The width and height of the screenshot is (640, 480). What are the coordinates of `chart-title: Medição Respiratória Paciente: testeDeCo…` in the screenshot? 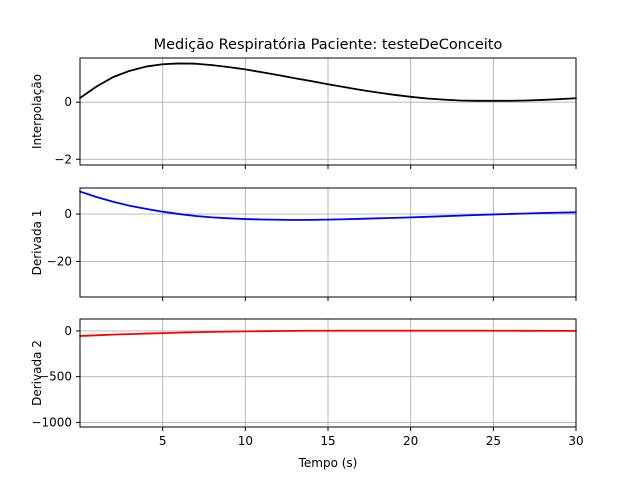 It's located at (328, 45).